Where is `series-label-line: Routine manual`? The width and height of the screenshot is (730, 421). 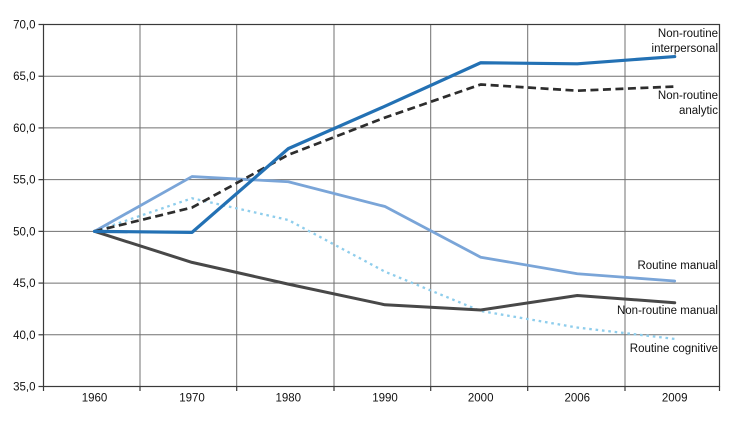 series-label-line: Routine manual is located at coordinates (677, 266).